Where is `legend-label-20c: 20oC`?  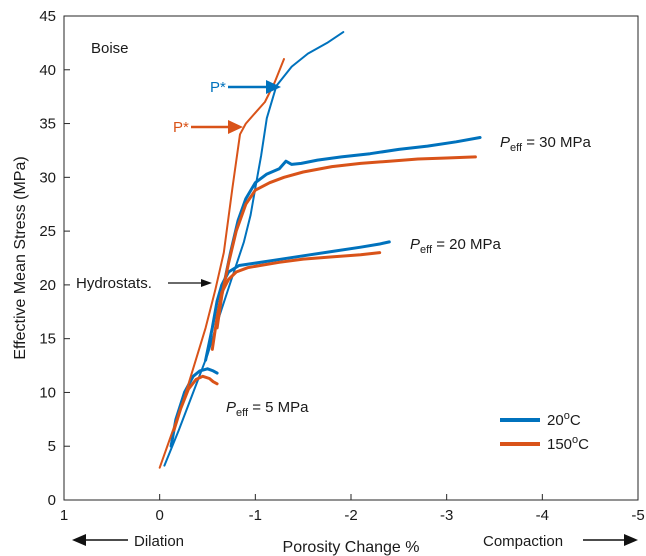 legend-label-20c: 20oC is located at coordinates (564, 419).